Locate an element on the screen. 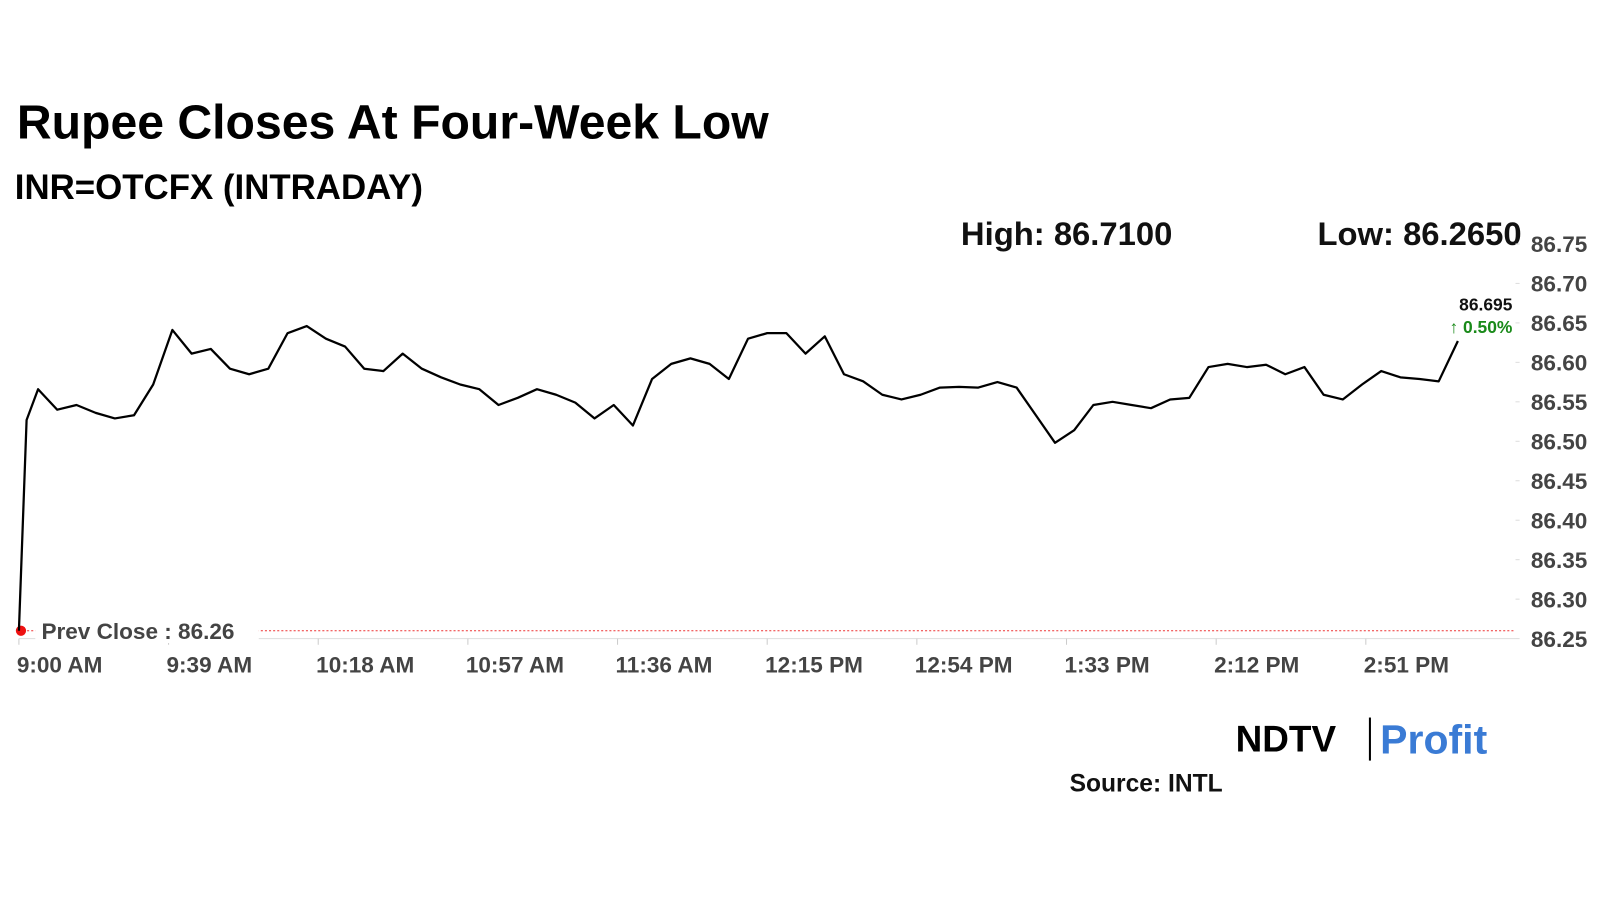  y-tick-label: 86.60 is located at coordinates (1559, 363).